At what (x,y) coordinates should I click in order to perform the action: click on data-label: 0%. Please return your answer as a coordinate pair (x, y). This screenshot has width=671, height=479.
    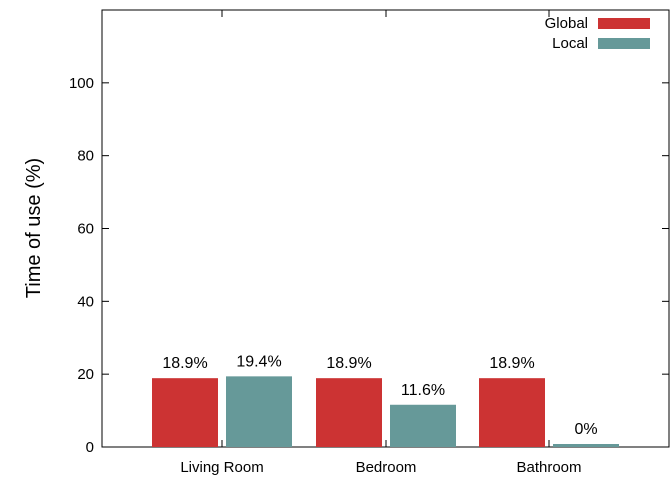
    Looking at the image, I should click on (585, 429).